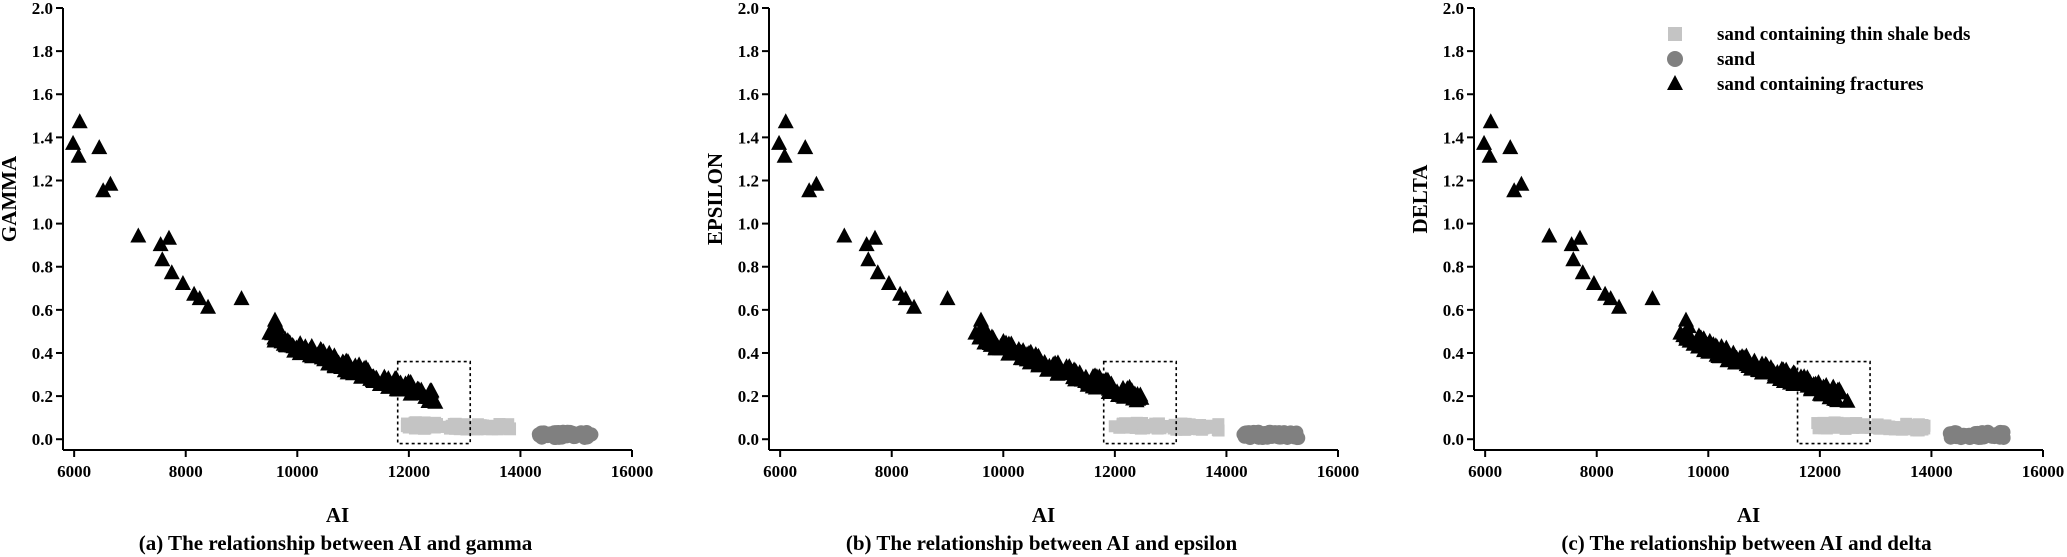 The width and height of the screenshot is (2067, 557). What do you see at coordinates (780, 471) in the screenshot?
I see `x-tick-label: 6000` at bounding box center [780, 471].